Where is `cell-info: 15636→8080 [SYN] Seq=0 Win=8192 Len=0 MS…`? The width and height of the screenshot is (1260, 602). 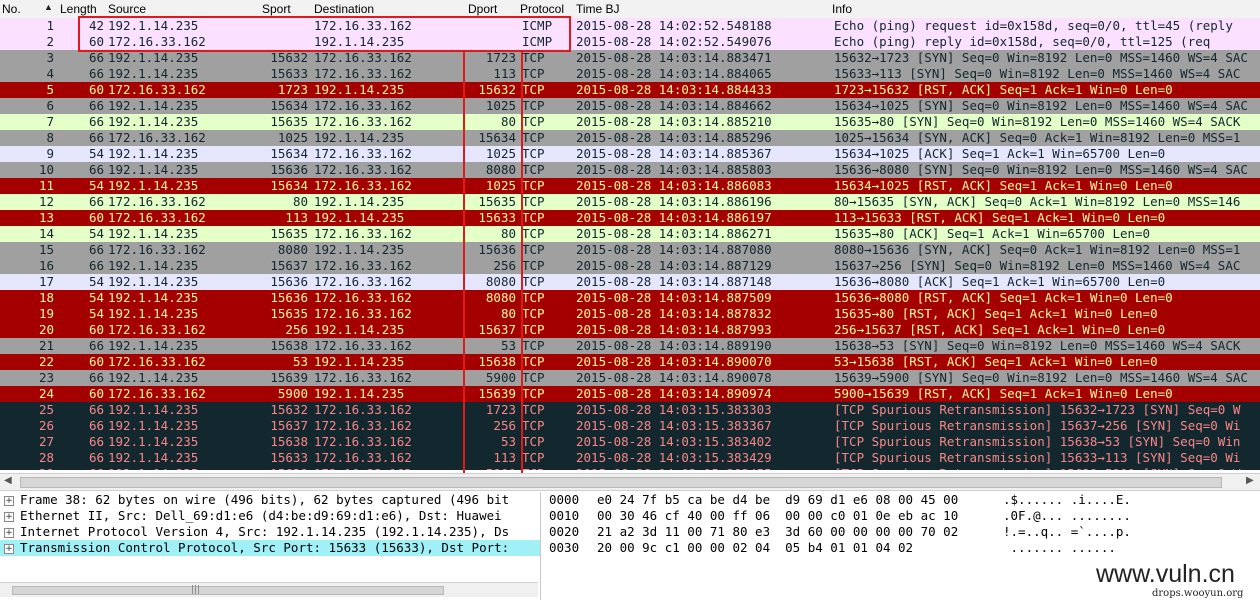
cell-info: 15636→8080 [SYN] Seq=0 Win=8192 Len=0 MS… is located at coordinates (1041, 169).